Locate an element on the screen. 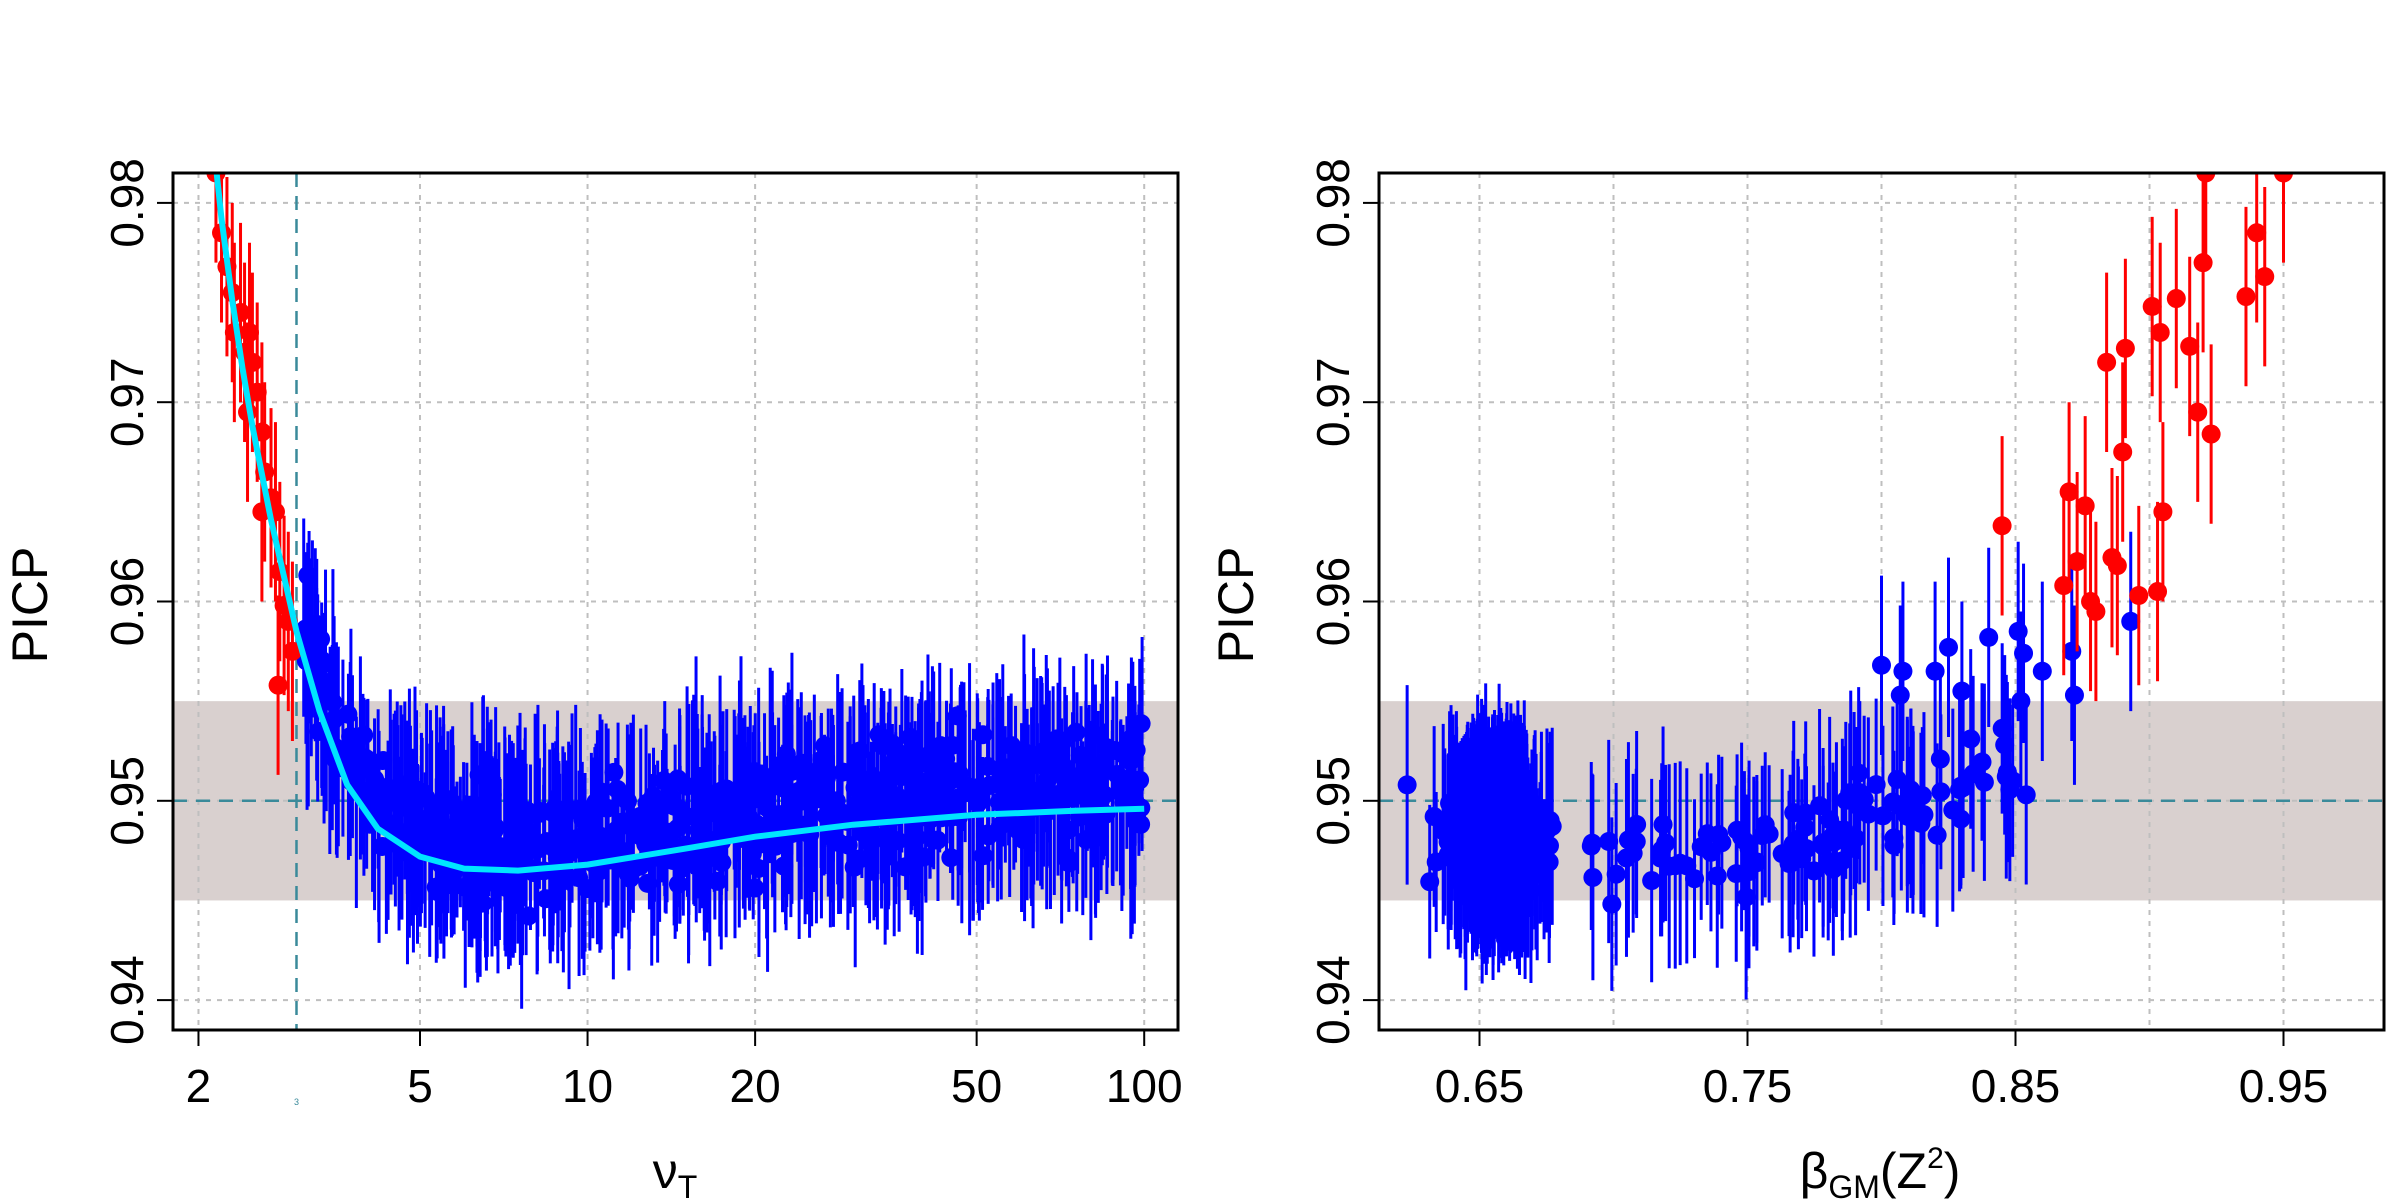  y-tick-label: 0.98 is located at coordinates (1333, 203).